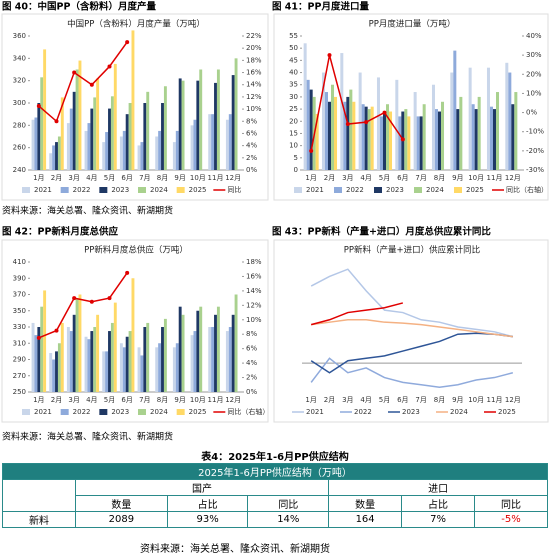 The width and height of the screenshot is (550, 557). Describe the element at coordinates (19, 327) in the screenshot. I see `y-tick-label: 330` at that location.